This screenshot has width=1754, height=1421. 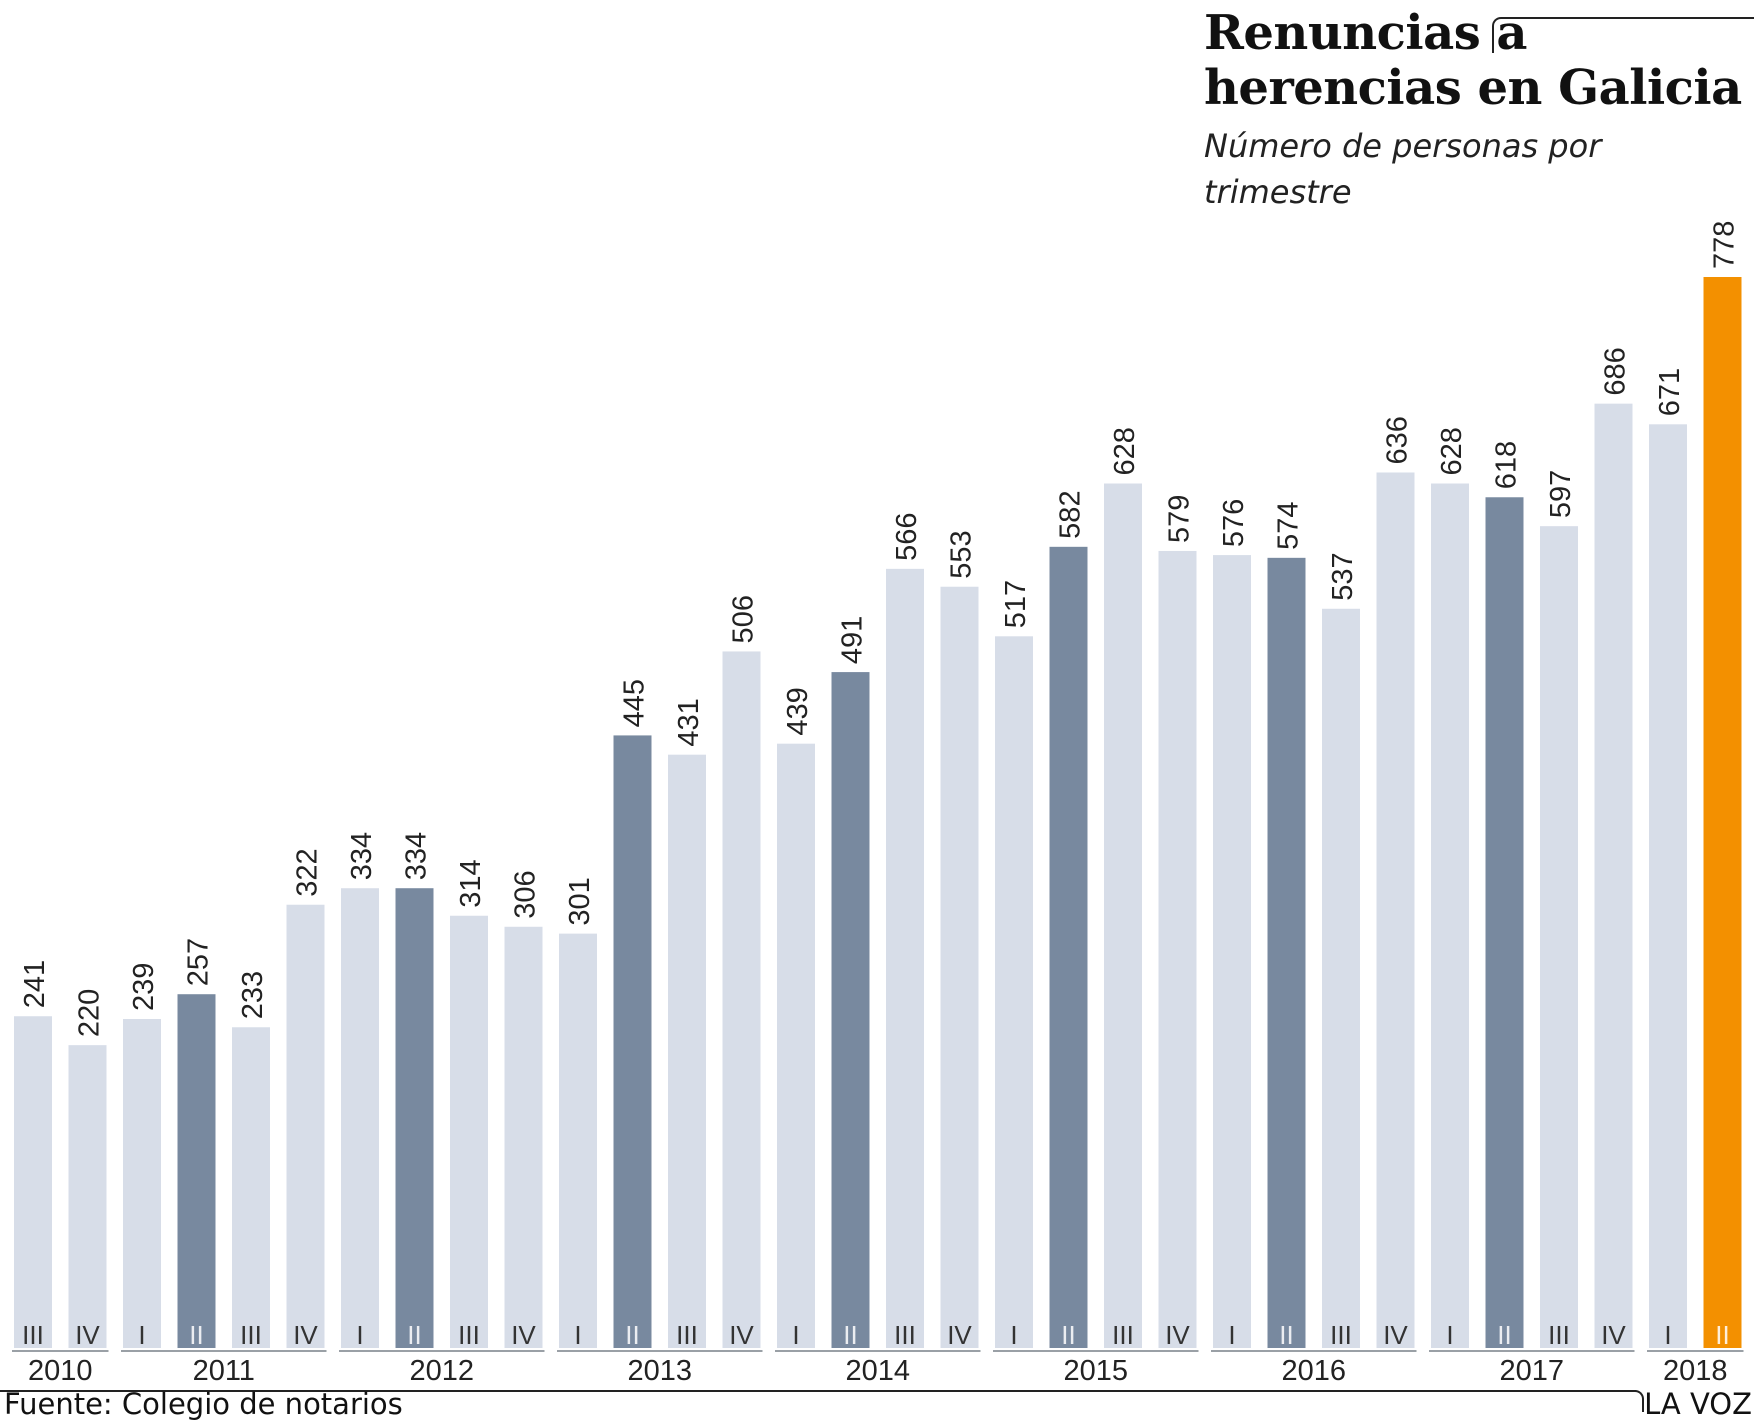 I want to click on value-label: 636, so click(x=1398, y=440).